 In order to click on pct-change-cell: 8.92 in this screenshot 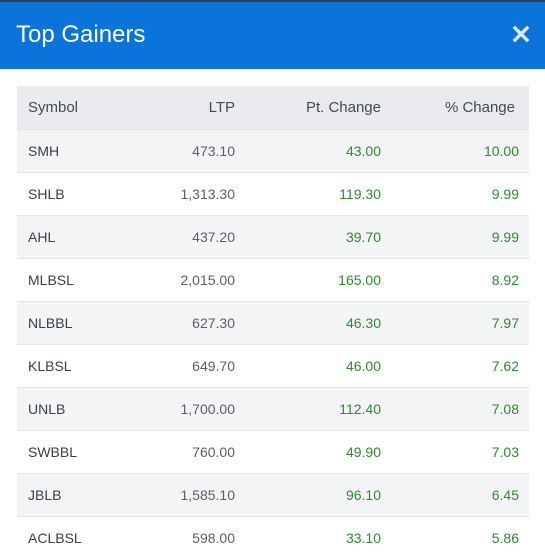, I will do `click(505, 280)`.